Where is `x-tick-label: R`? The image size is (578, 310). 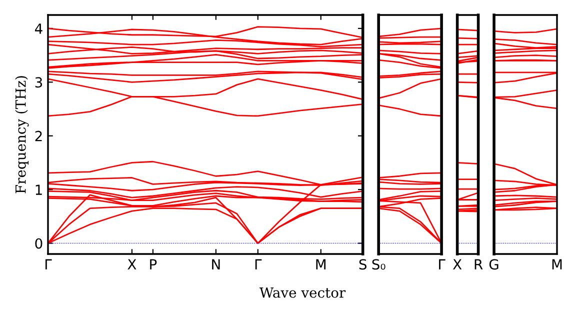 x-tick-label: R is located at coordinates (478, 264).